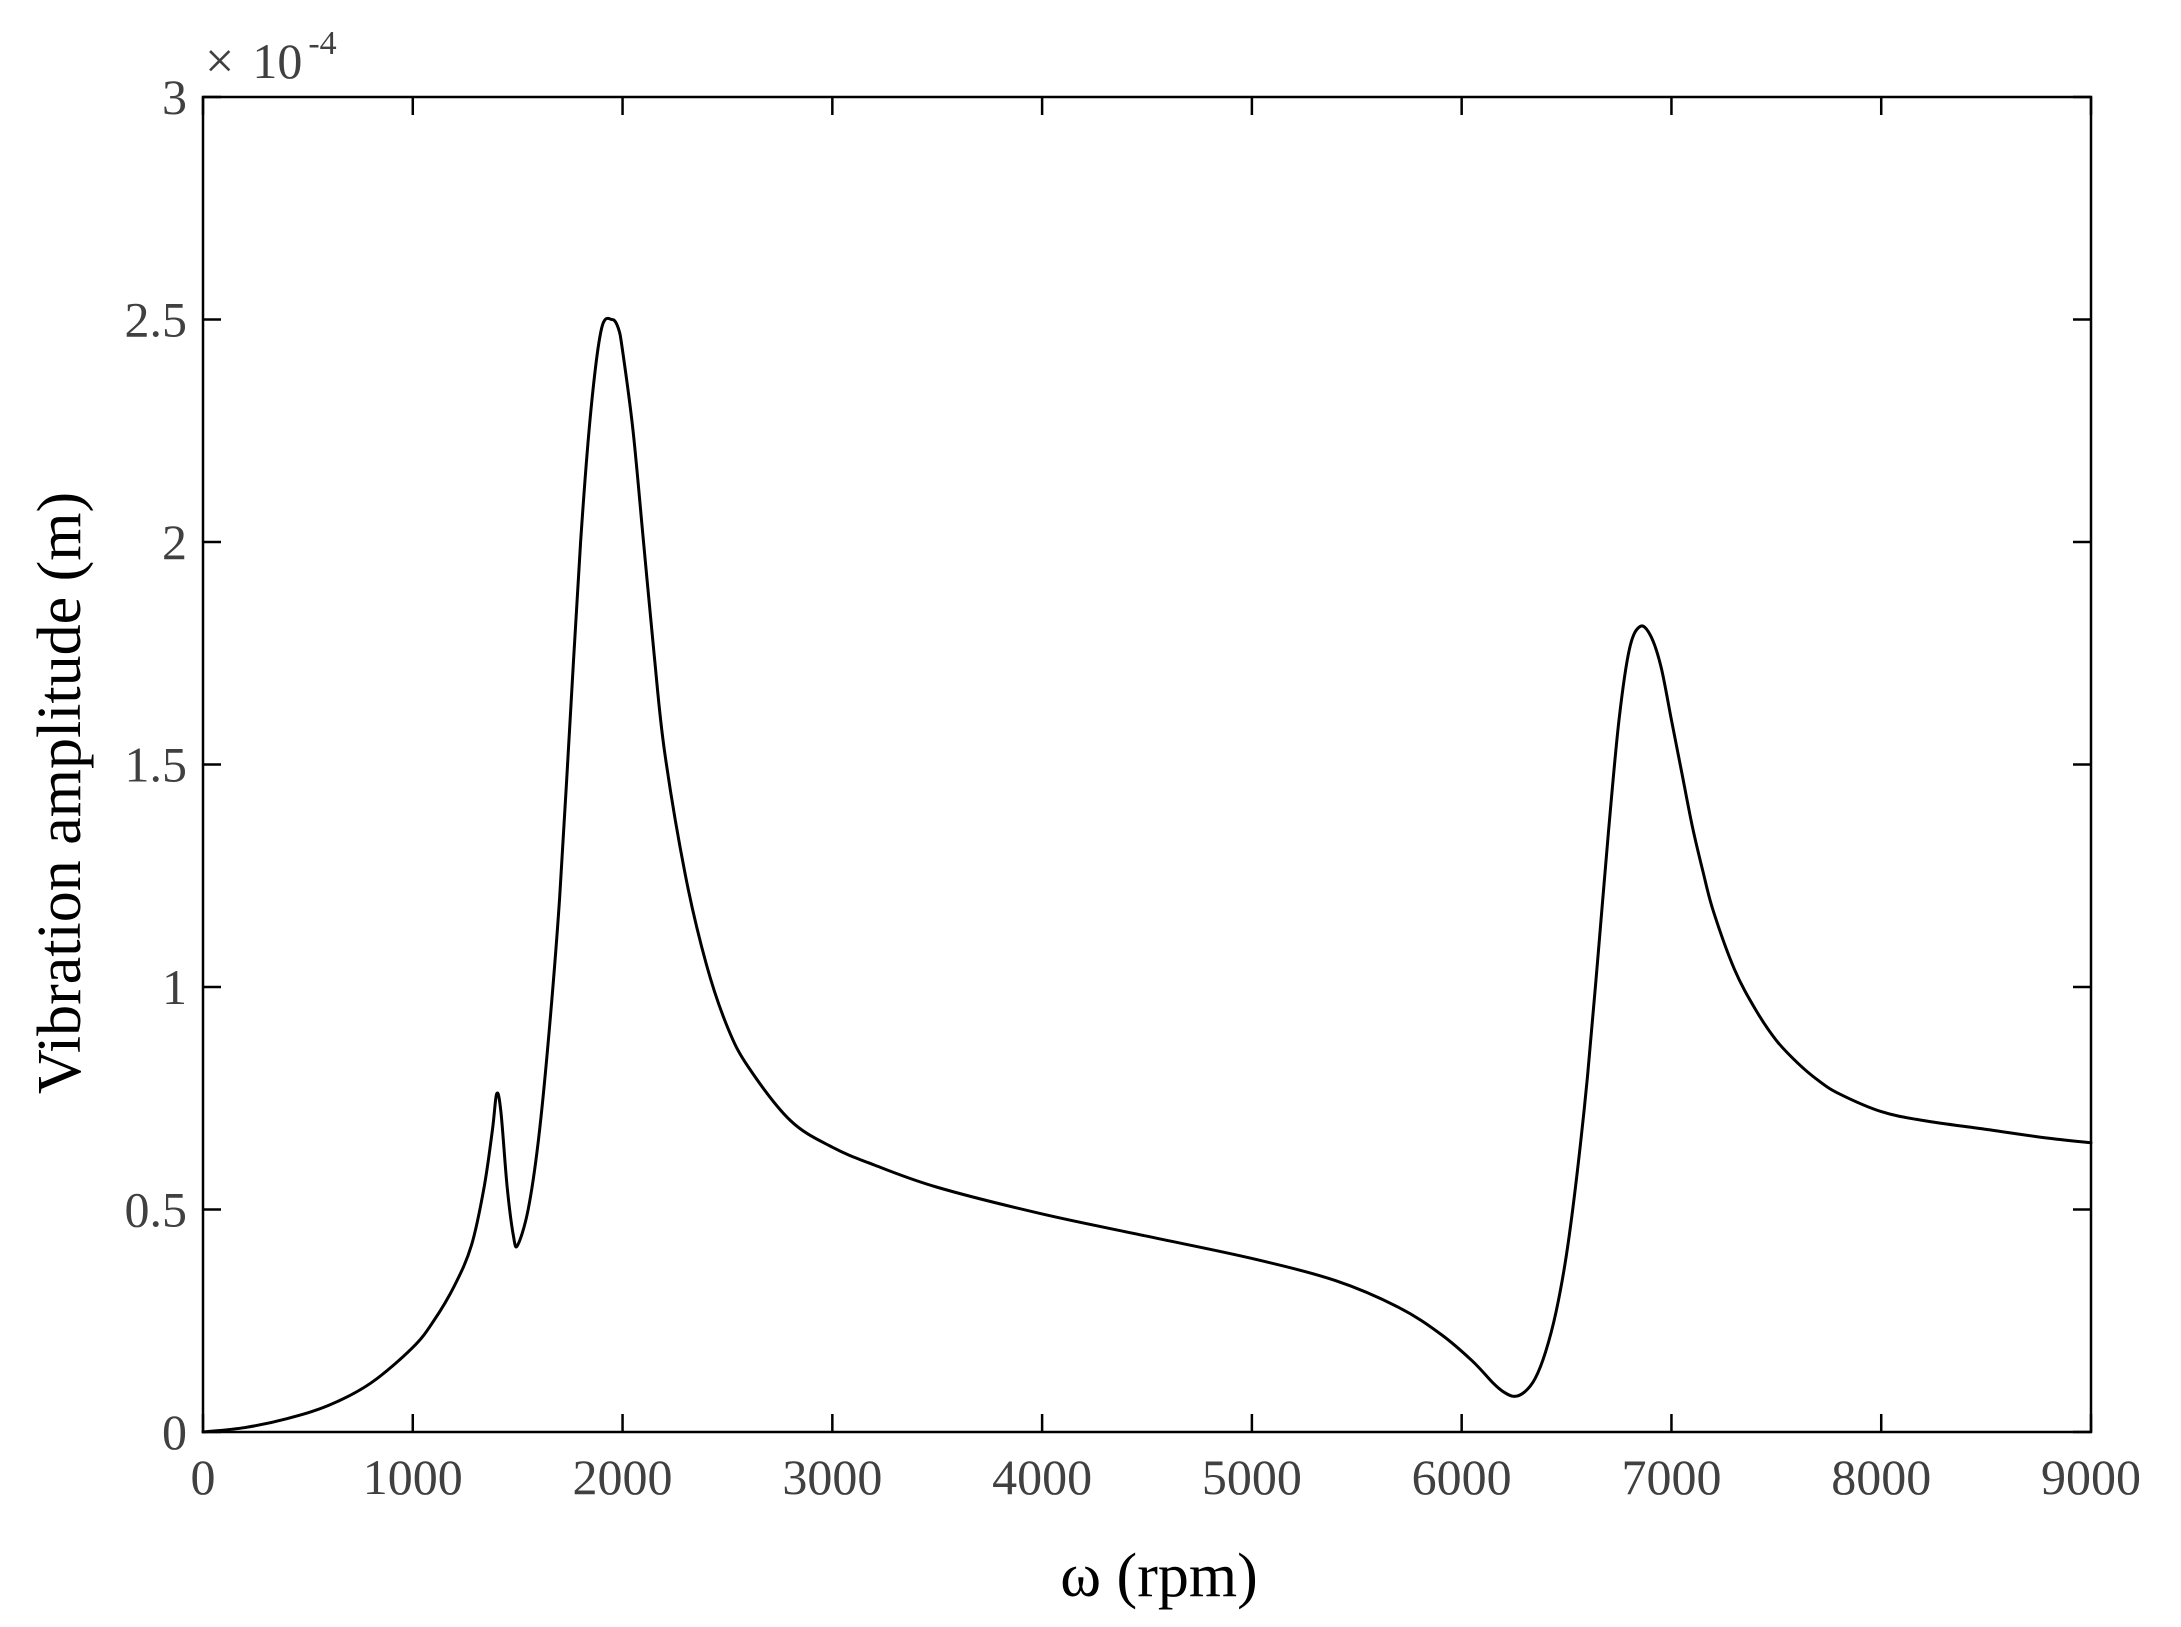 The image size is (2181, 1627). I want to click on y-tick-label: 2.5, so click(156, 320).